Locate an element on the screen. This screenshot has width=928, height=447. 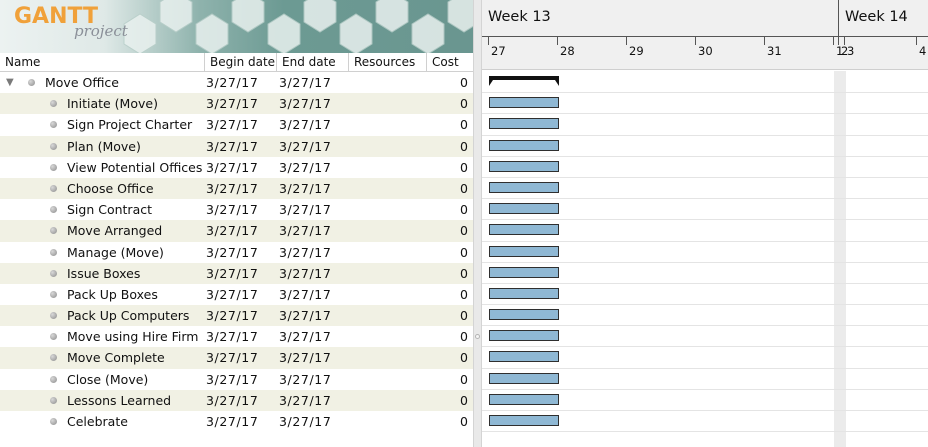
column-header-cost: Cost is located at coordinates (445, 62).